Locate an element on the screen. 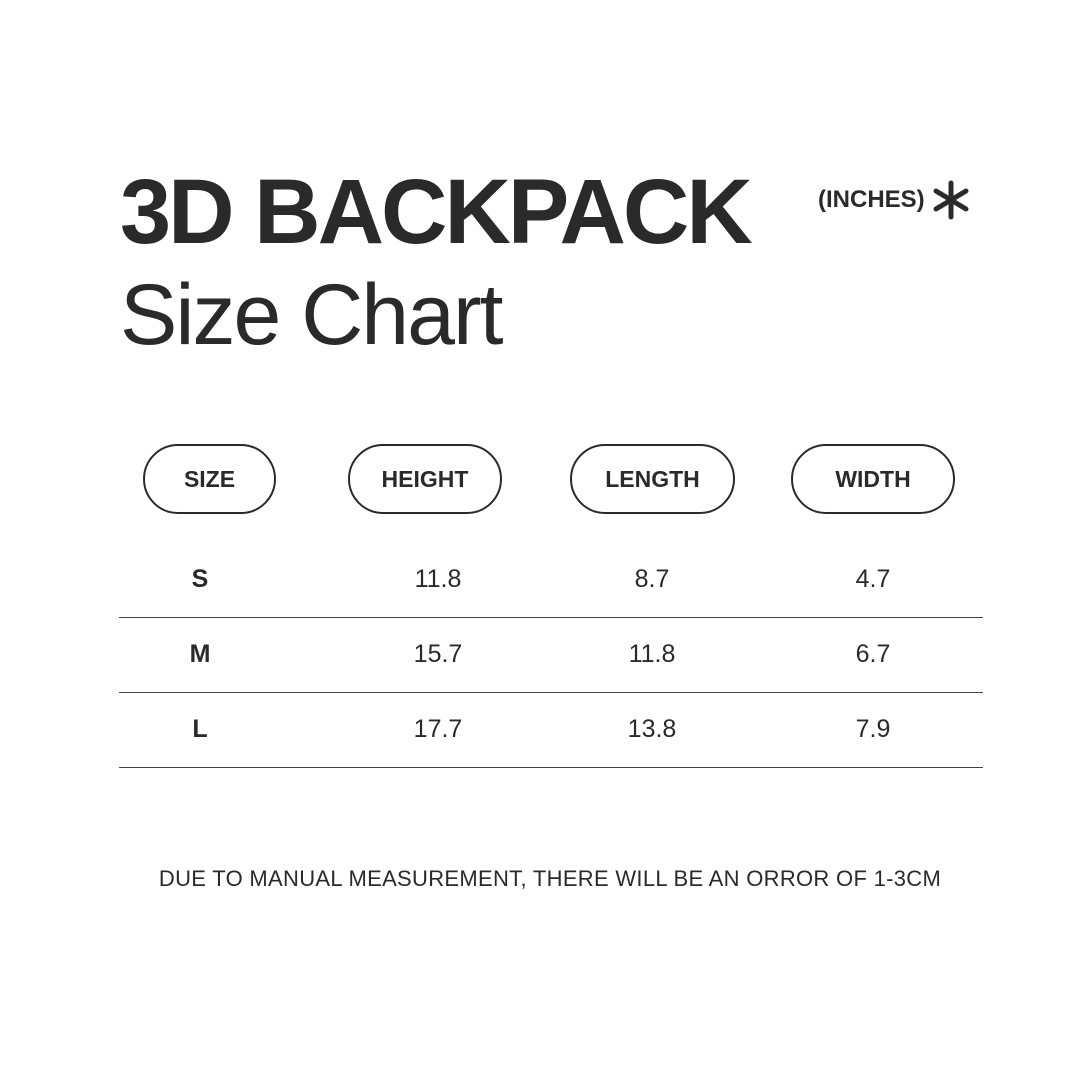 This screenshot has width=1080, height=1080. height-cell: 17.7 is located at coordinates (438, 729).